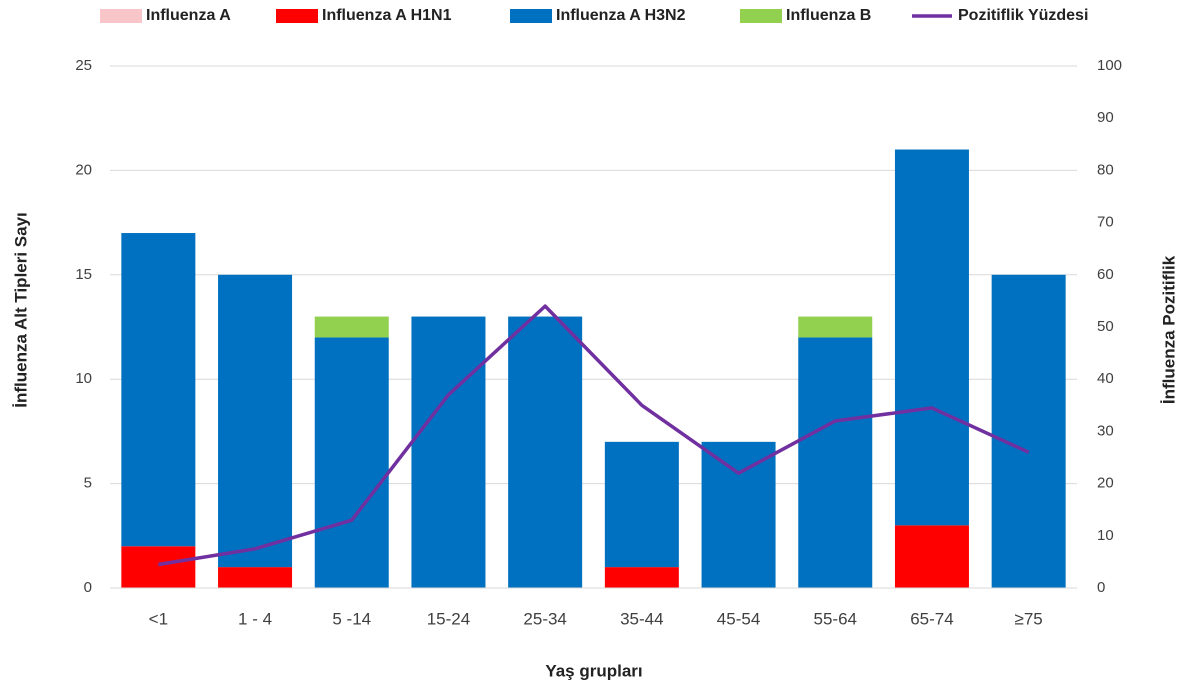 Image resolution: width=1189 pixels, height=693 pixels. Describe the element at coordinates (593, 670) in the screenshot. I see `x-axis-title: Yaş grupları` at that location.